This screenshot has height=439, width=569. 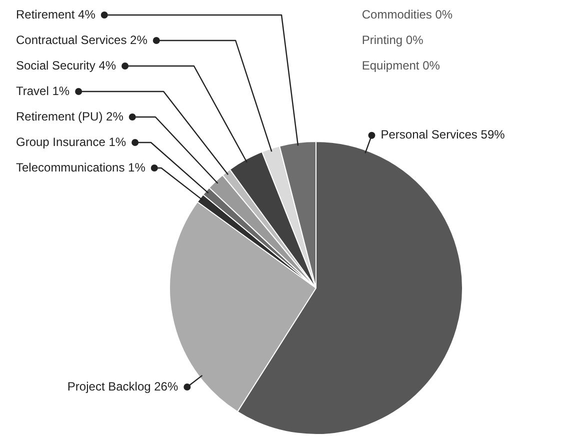 I want to click on slice-label: Retirement (PU) 2%, so click(x=70, y=116).